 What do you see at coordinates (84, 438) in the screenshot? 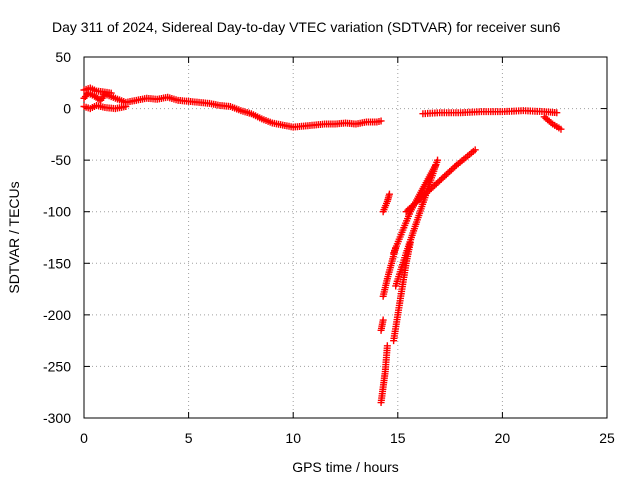
I see `x-tick-label: 0` at bounding box center [84, 438].